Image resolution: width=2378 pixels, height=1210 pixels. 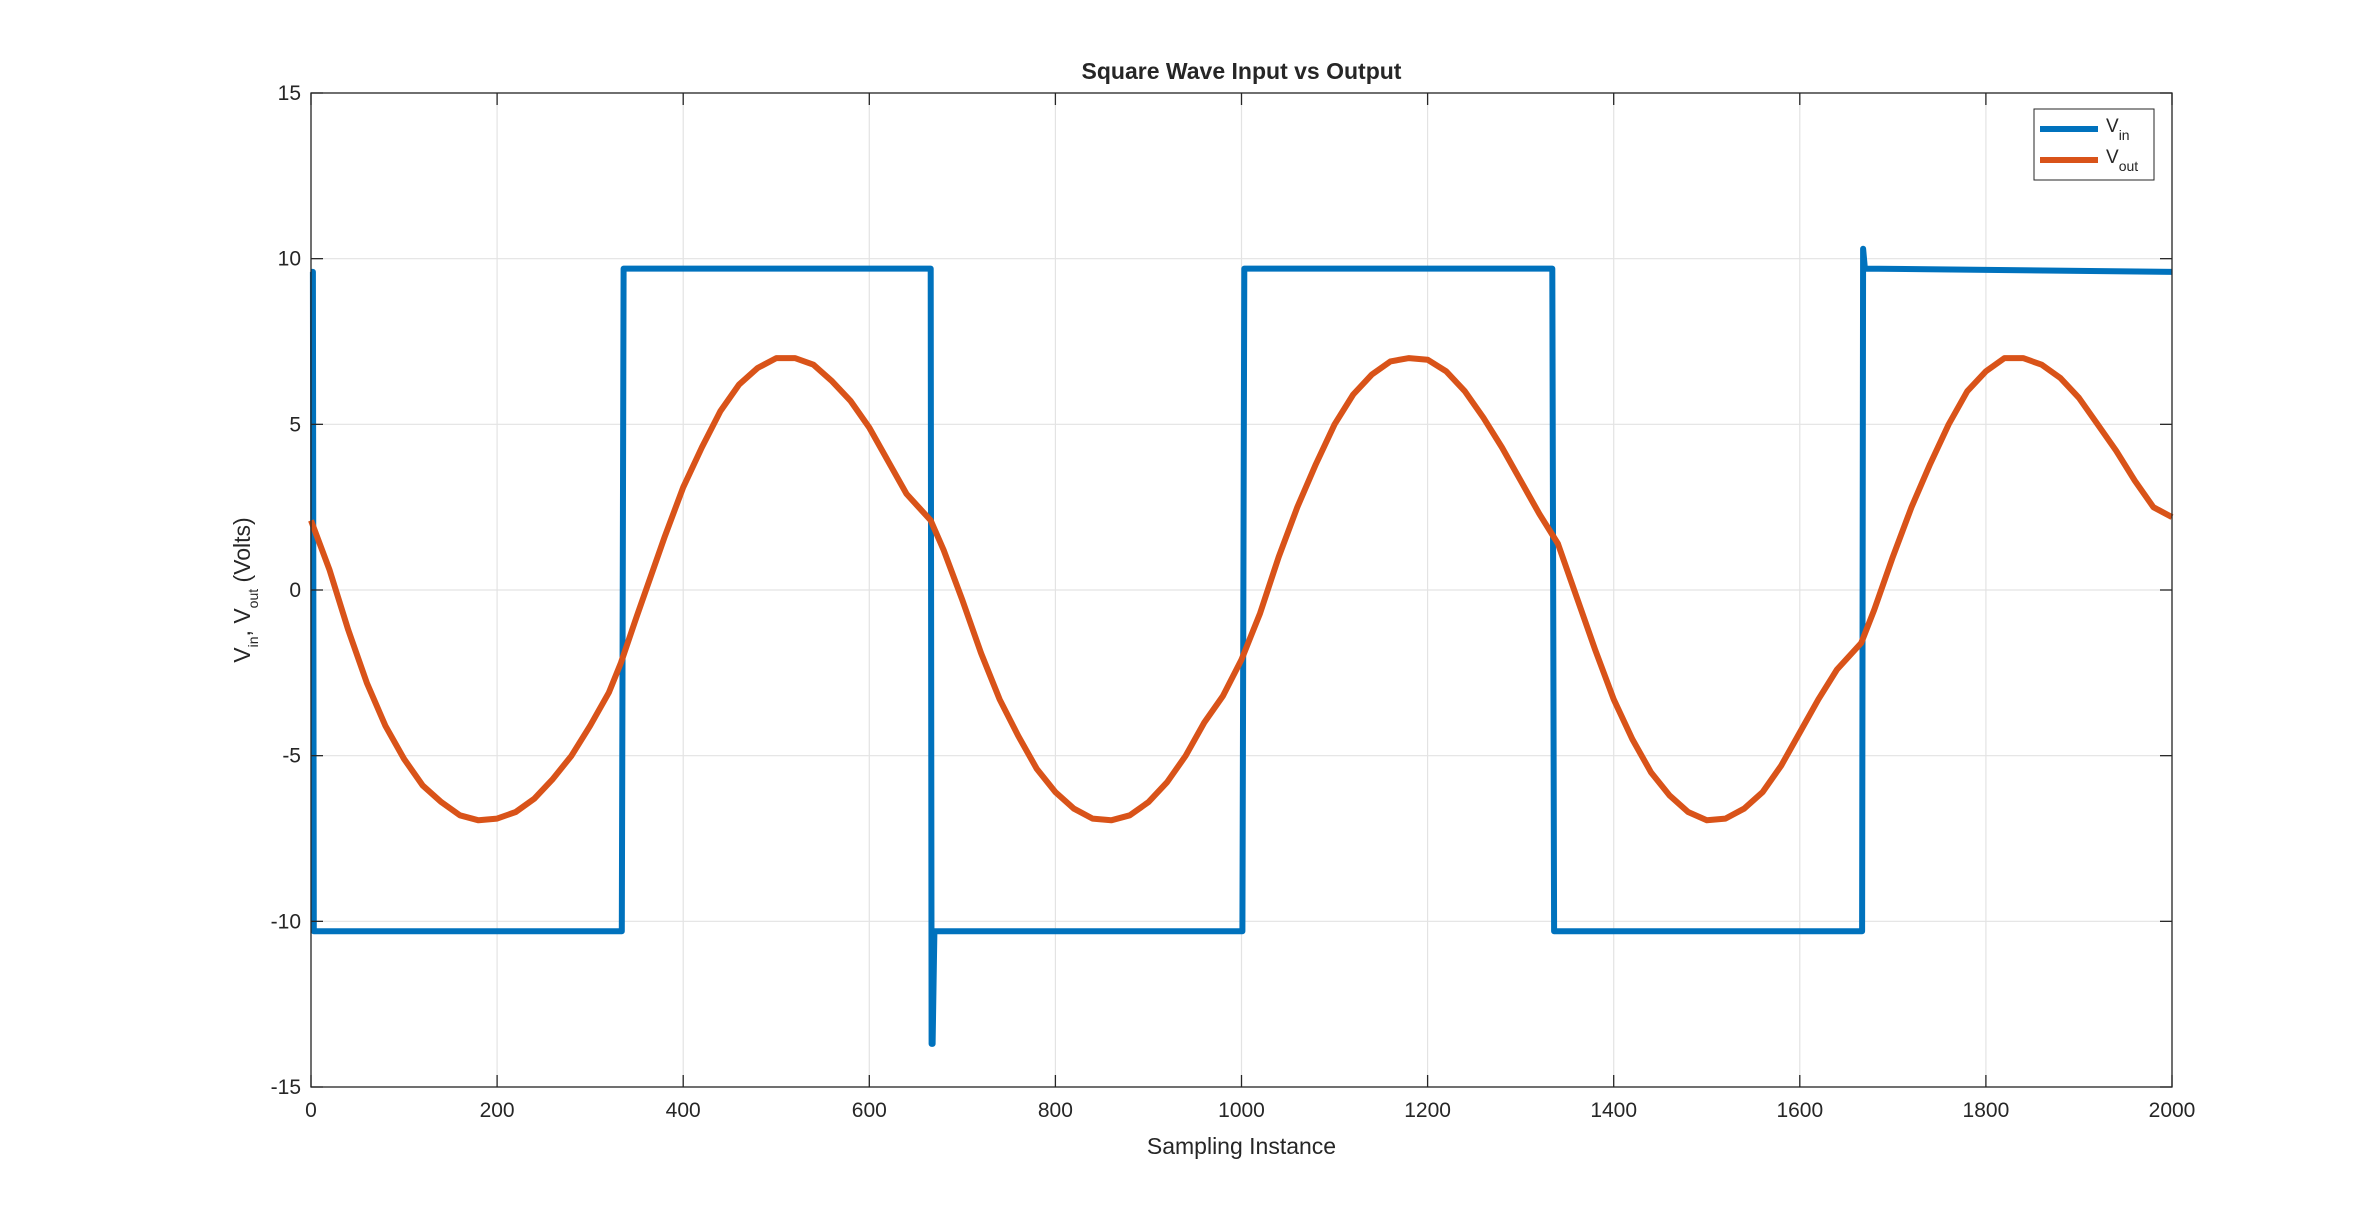 I want to click on y-tick-label: 15, so click(x=289, y=93).